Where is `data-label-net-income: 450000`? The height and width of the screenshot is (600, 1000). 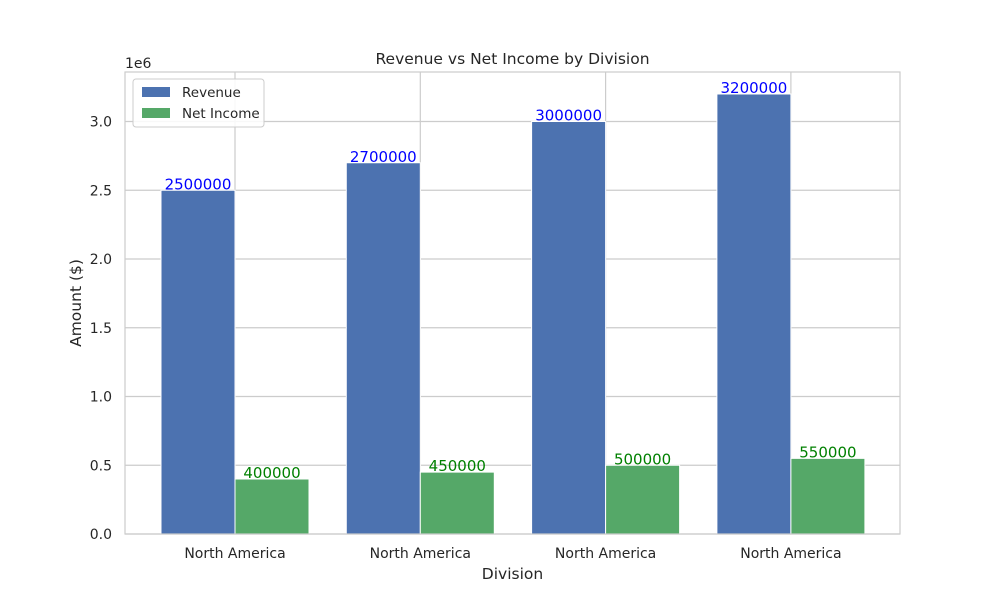 data-label-net-income: 450000 is located at coordinates (457, 466).